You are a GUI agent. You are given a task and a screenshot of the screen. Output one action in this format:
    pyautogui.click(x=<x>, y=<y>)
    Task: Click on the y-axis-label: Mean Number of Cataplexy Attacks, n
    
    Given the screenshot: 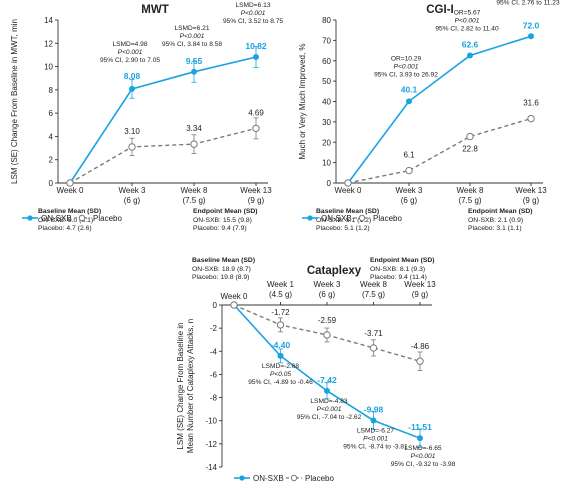 What is the action you would take?
    pyautogui.click(x=190, y=386)
    